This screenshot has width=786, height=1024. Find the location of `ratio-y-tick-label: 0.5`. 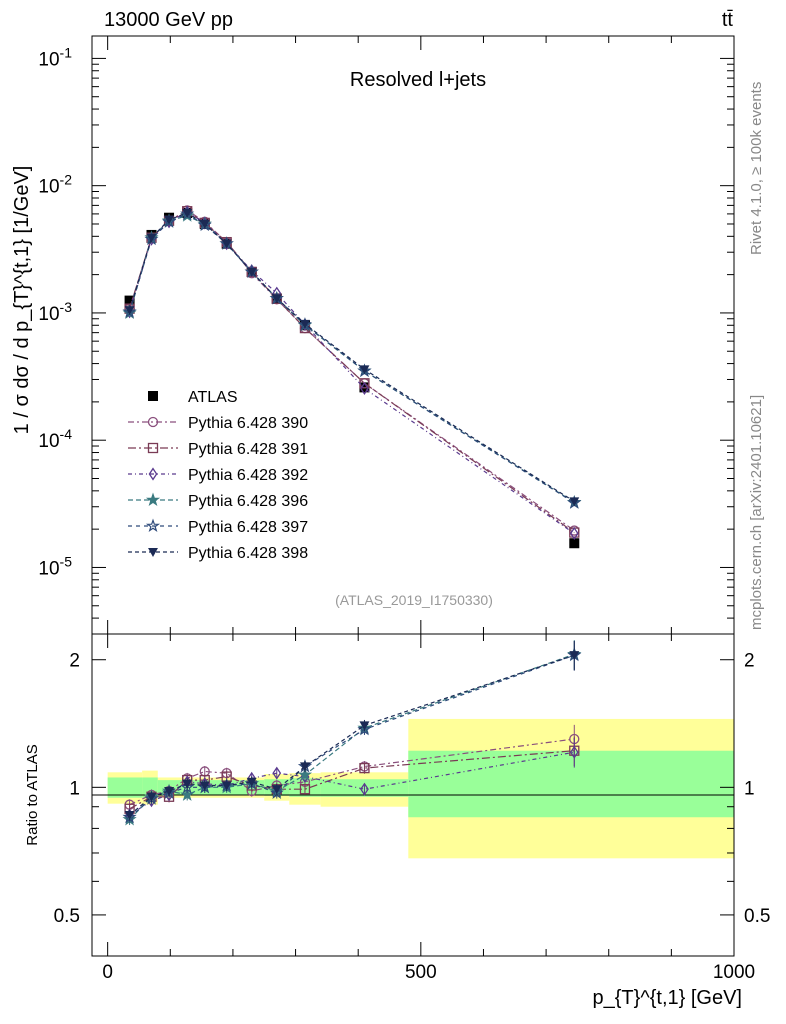

ratio-y-tick-label: 0.5 is located at coordinates (67, 916).